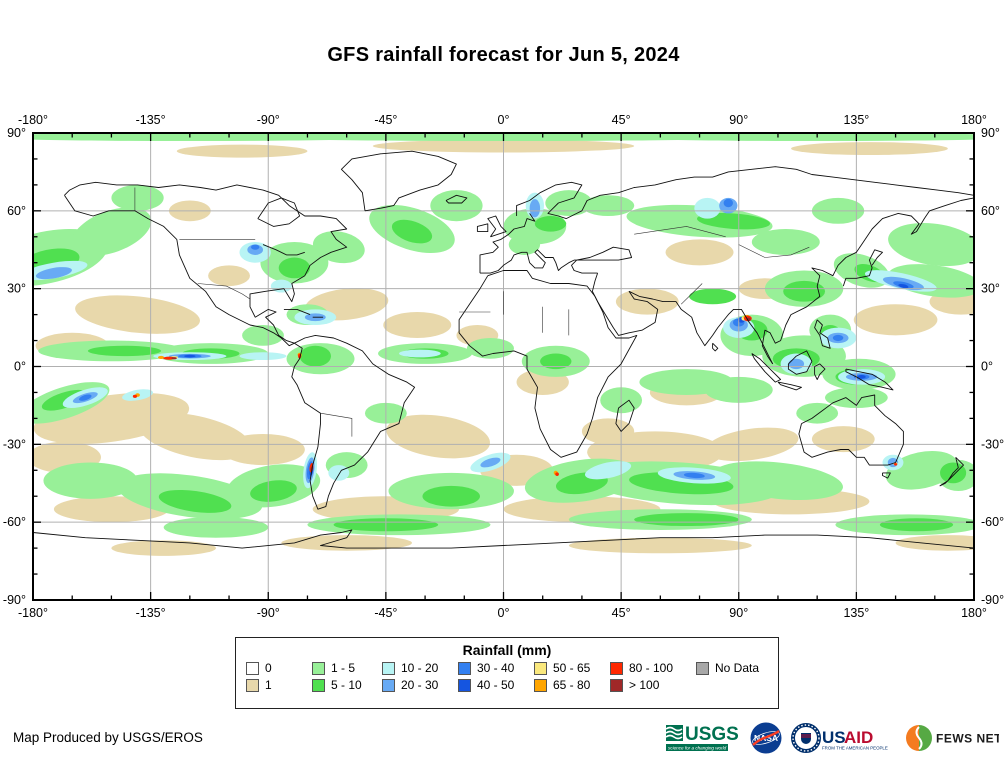 Image resolution: width=1007 pixels, height=758 pixels. I want to click on legend-item: 80 - 100, so click(646, 668).